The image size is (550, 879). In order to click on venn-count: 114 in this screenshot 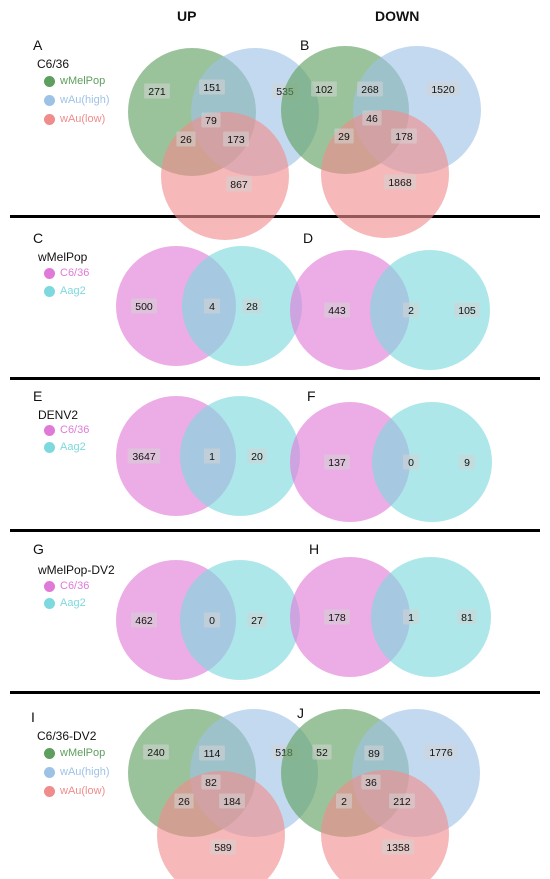, I will do `click(212, 754)`.